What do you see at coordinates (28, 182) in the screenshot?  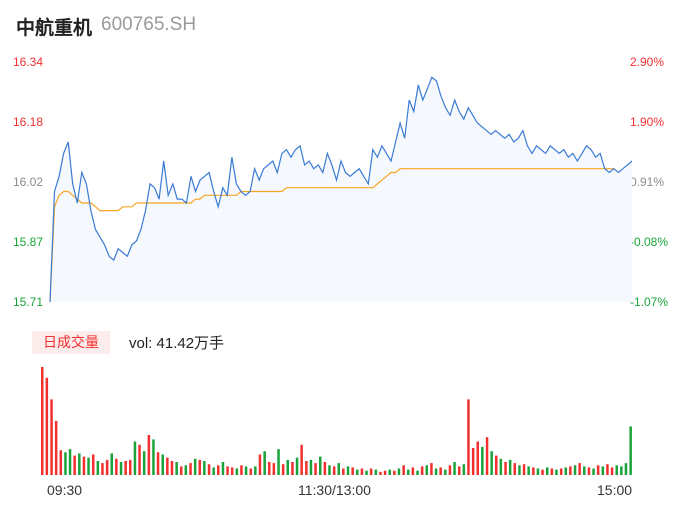 I see `price-tick-3: 16.02` at bounding box center [28, 182].